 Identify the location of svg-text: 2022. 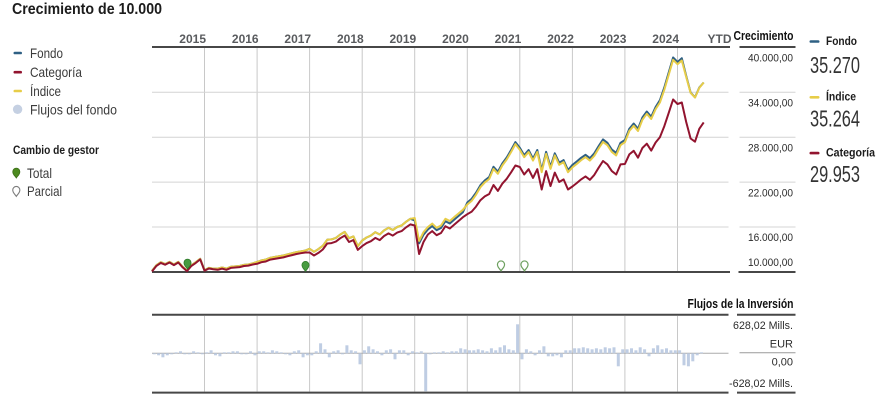
(560, 39).